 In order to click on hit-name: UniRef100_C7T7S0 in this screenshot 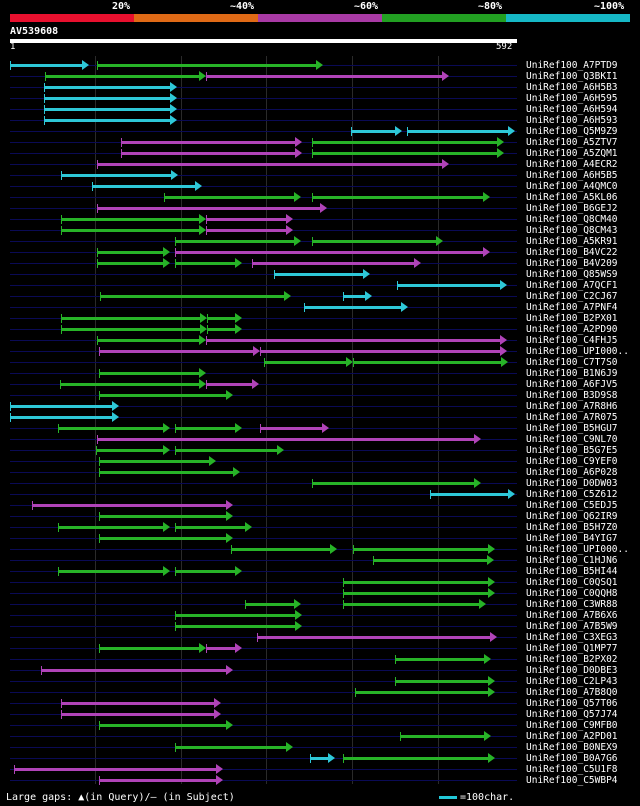, I will do `click(572, 362)`.